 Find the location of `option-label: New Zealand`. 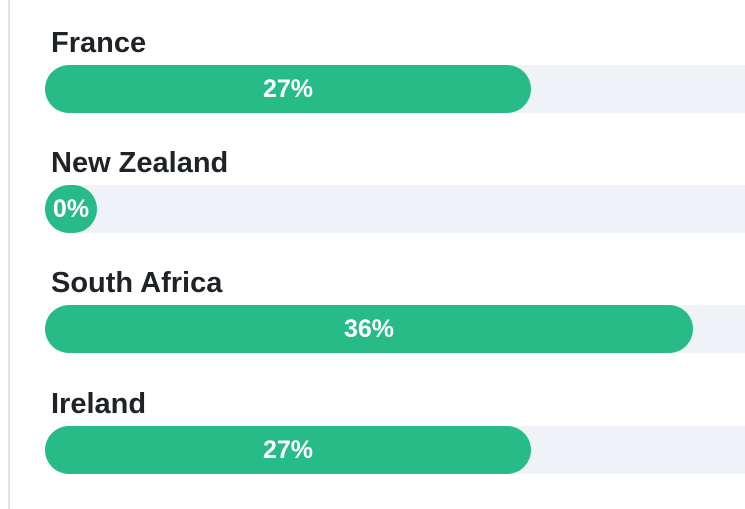

option-label: New Zealand is located at coordinates (140, 163).